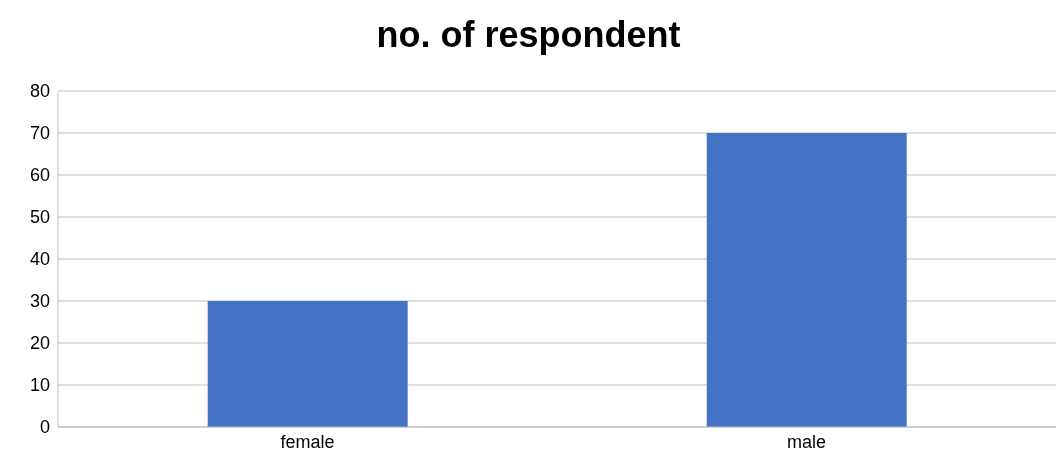 This screenshot has width=1057, height=472. I want to click on x-tick-label: male, so click(806, 441).